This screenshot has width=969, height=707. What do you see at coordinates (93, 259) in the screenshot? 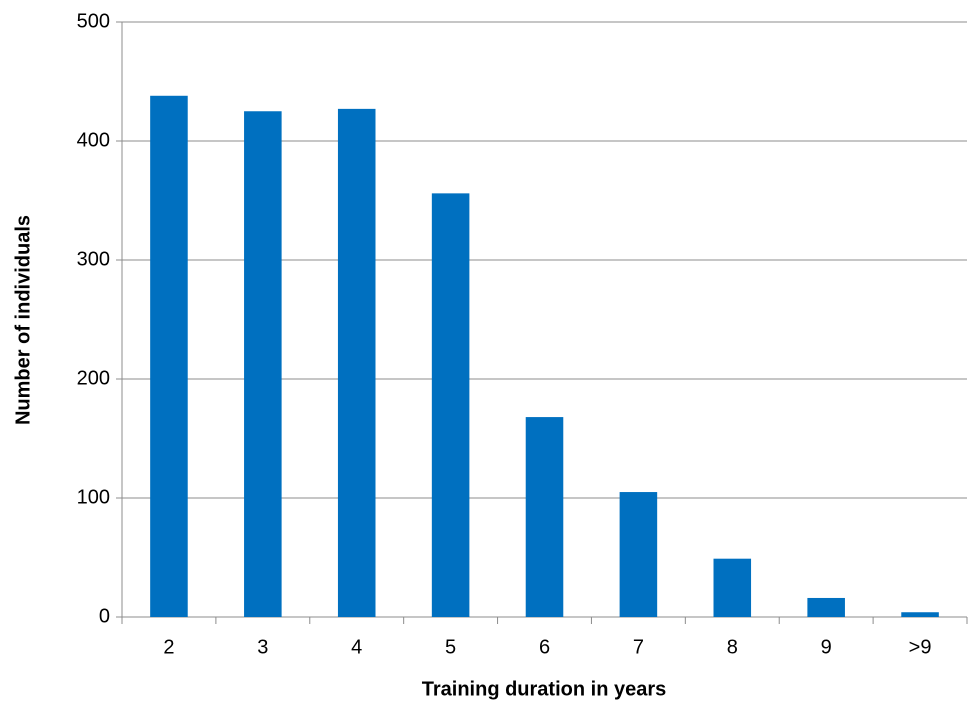
I see `y-tick-label: 300` at bounding box center [93, 259].